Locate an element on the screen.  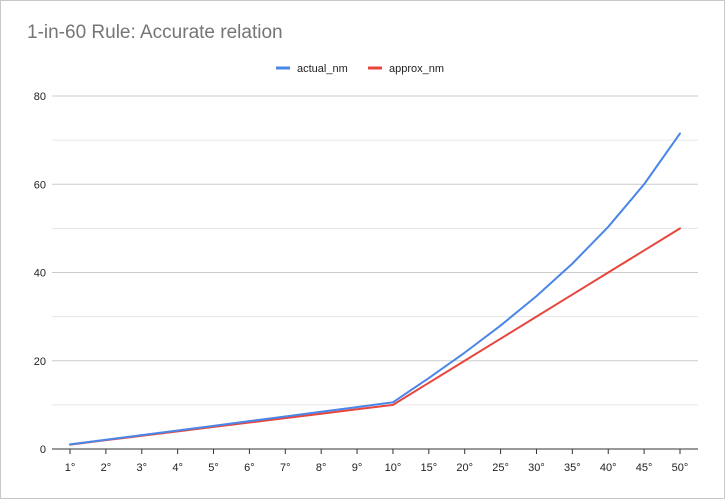
x-tick-label: 9° is located at coordinates (357, 468).